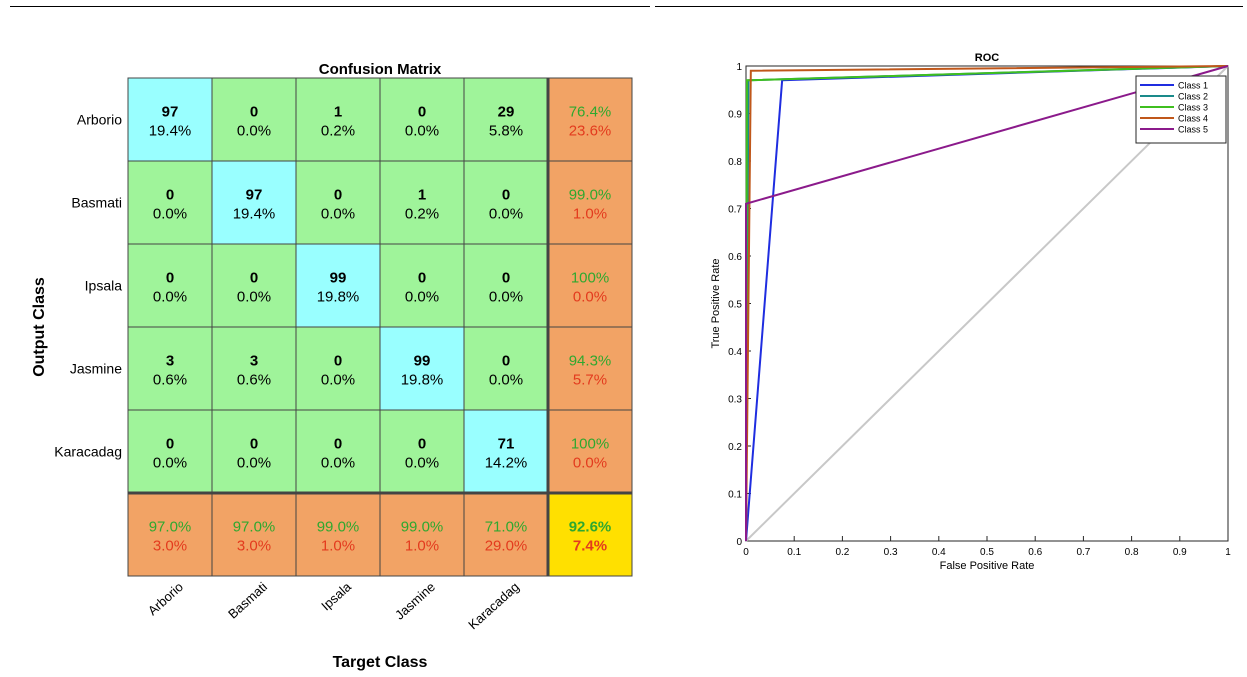  Describe the element at coordinates (735, 162) in the screenshot. I see `roc-y-tick-label: 0.8` at that location.